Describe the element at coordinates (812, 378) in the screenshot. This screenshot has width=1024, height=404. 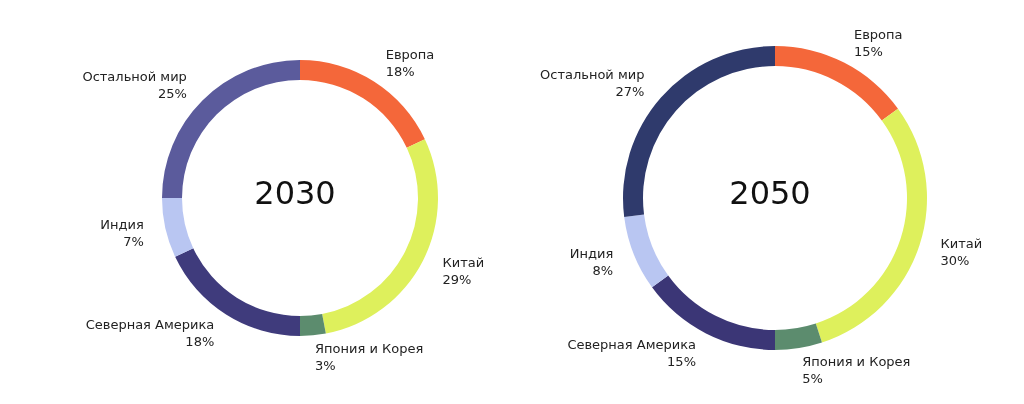
I see `data-label: 5%` at that location.